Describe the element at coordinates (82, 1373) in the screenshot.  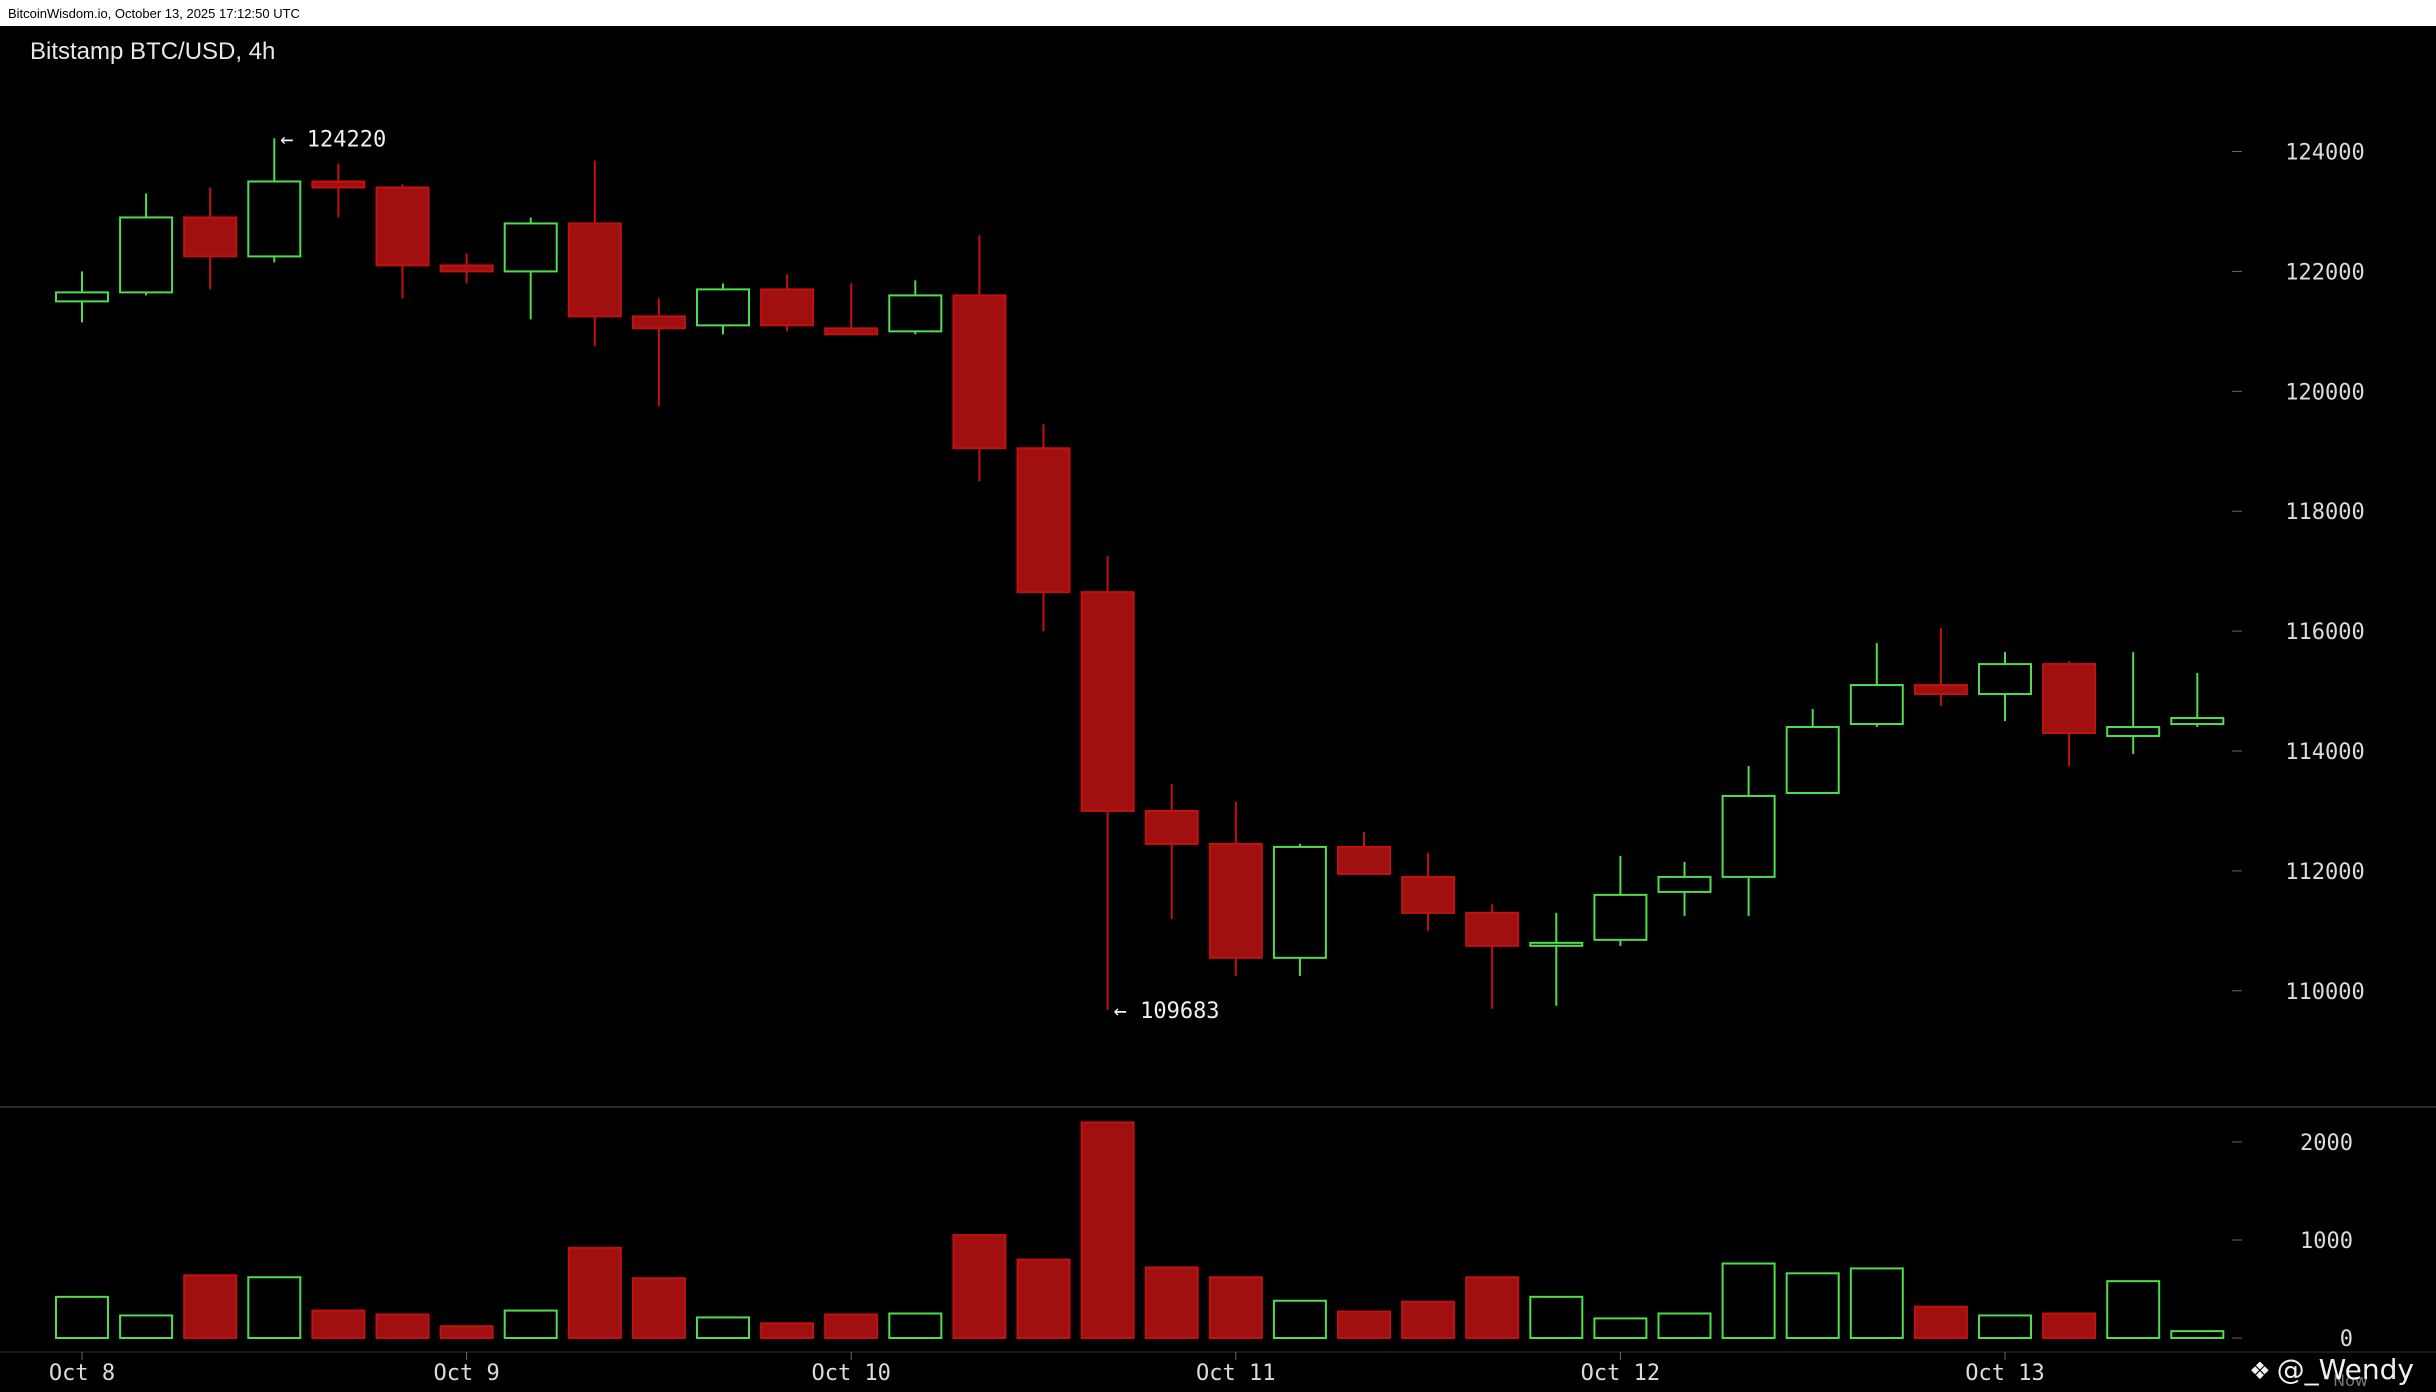
I see `x-tick-label: Oct 8` at that location.